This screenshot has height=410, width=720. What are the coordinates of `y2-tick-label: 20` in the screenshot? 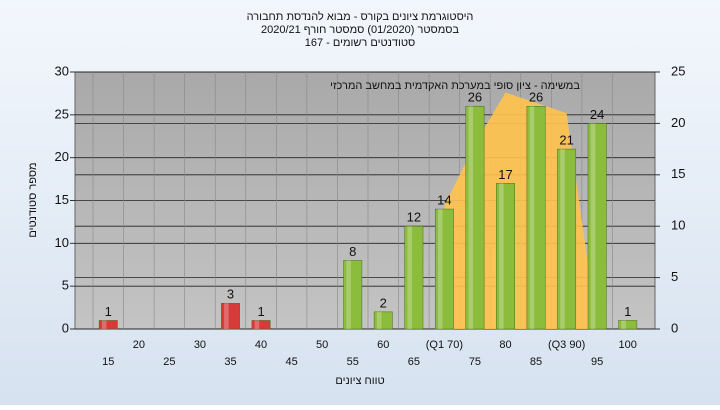 It's located at (678, 122).